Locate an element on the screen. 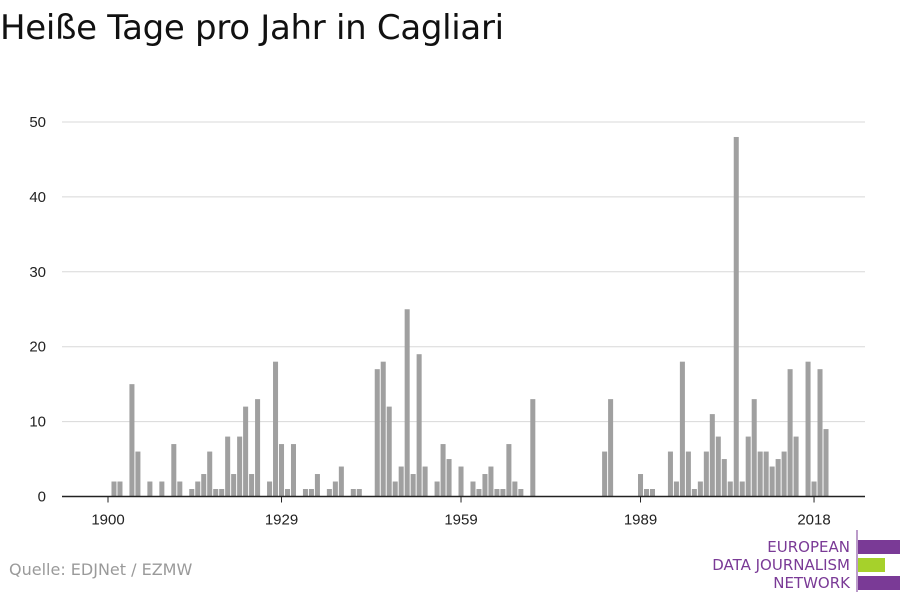 The height and width of the screenshot is (600, 900). x-tick-label: 2018 is located at coordinates (813, 520).